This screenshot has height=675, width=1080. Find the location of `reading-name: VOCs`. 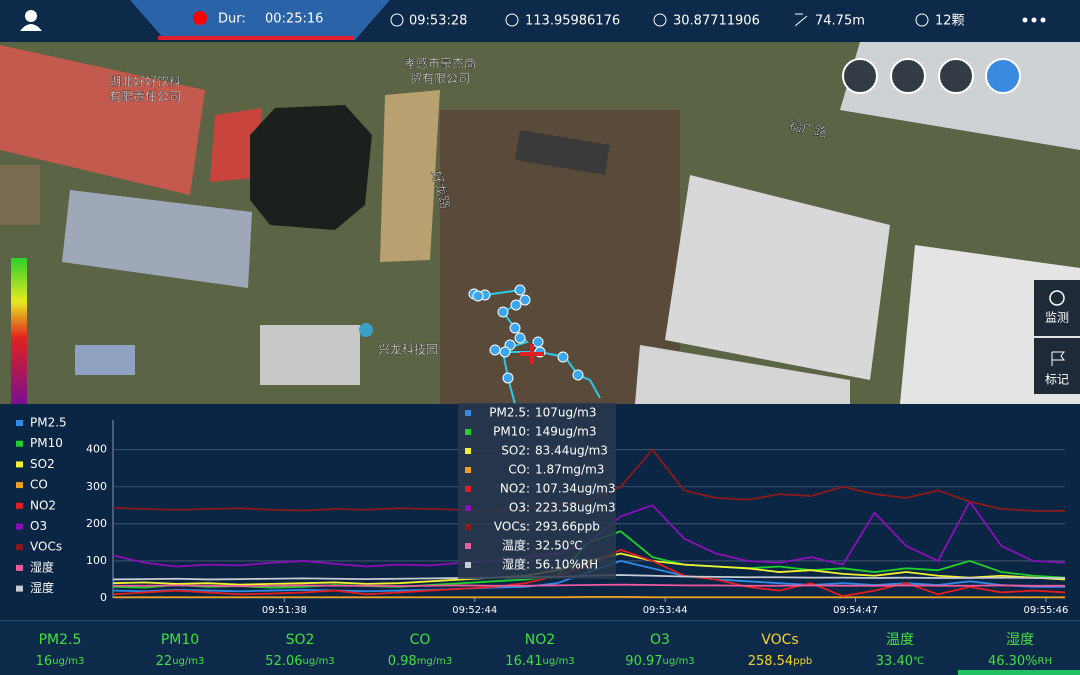

reading-name: VOCs is located at coordinates (779, 640).